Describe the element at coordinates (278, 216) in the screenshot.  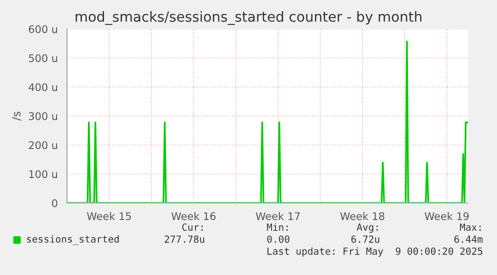
I see `x-tick-label: Week 17` at that location.